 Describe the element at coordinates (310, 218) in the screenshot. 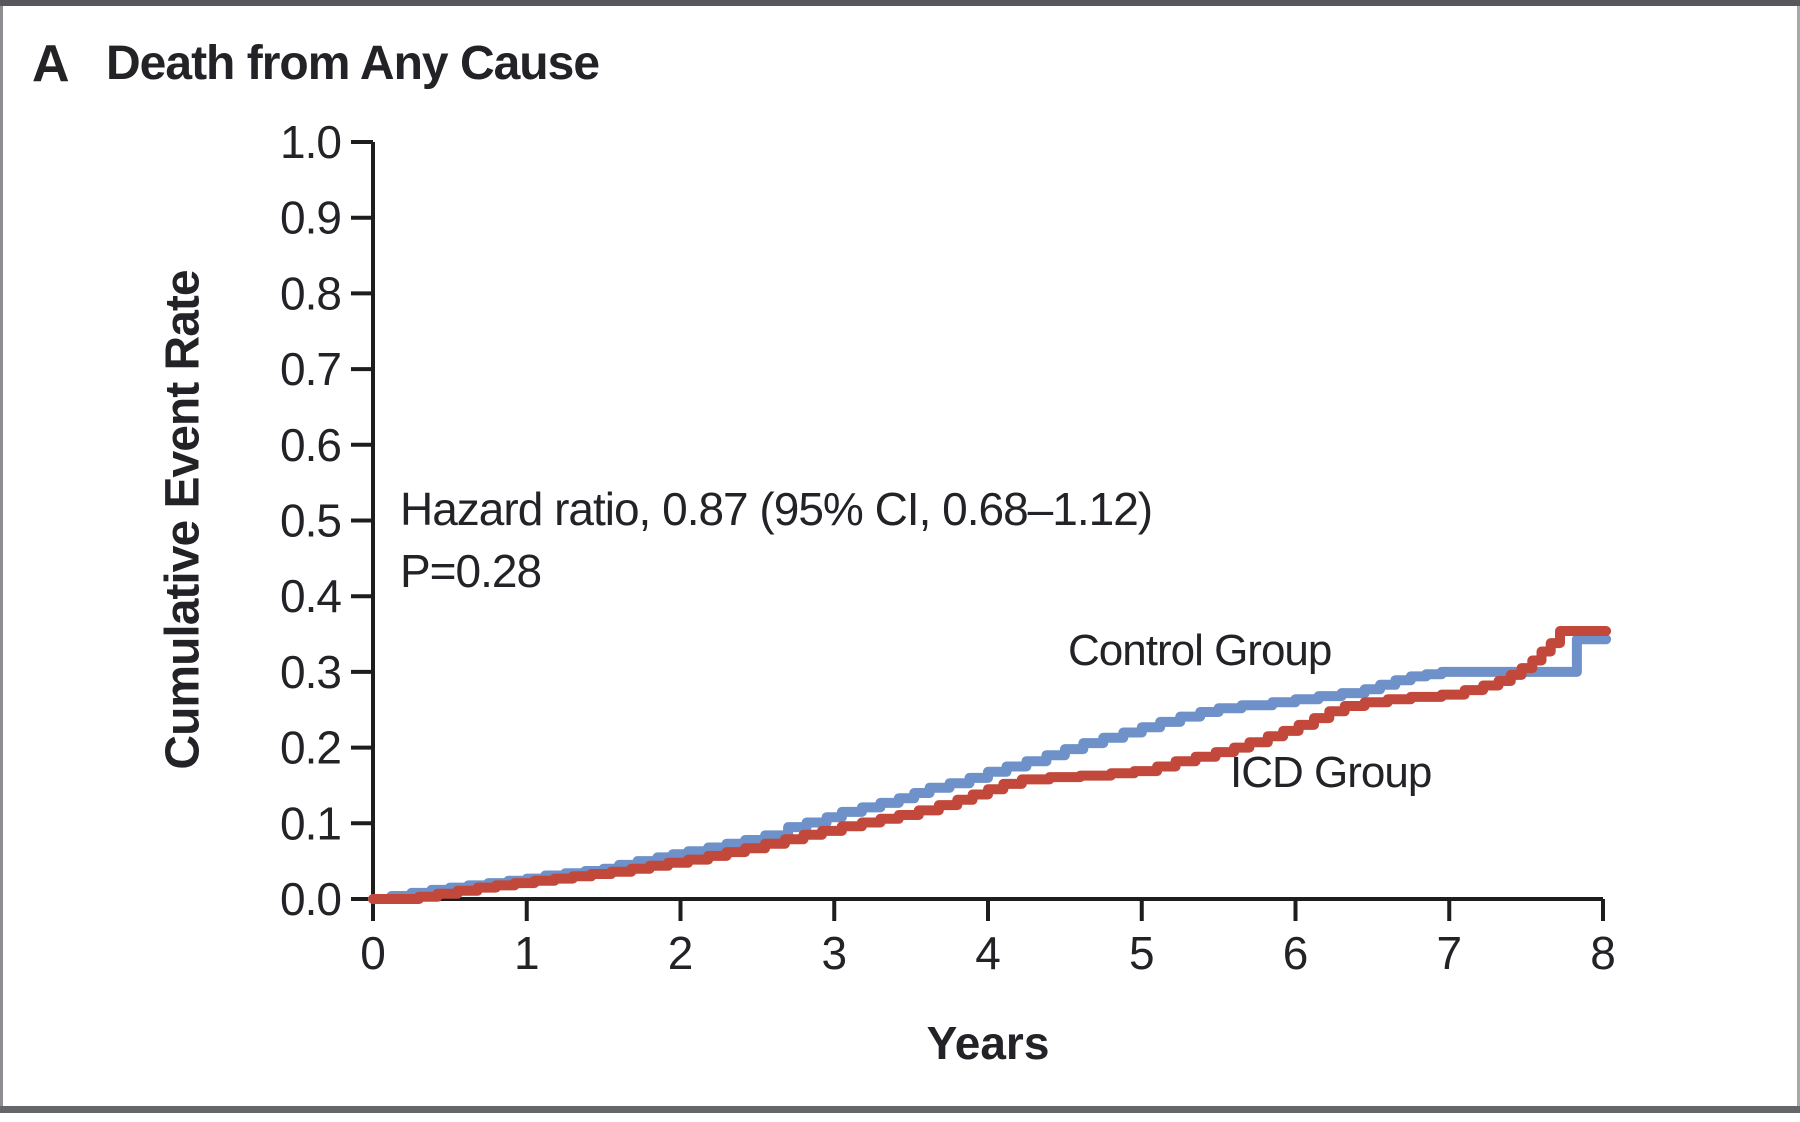

I see `y-tick-label: 0.9` at that location.